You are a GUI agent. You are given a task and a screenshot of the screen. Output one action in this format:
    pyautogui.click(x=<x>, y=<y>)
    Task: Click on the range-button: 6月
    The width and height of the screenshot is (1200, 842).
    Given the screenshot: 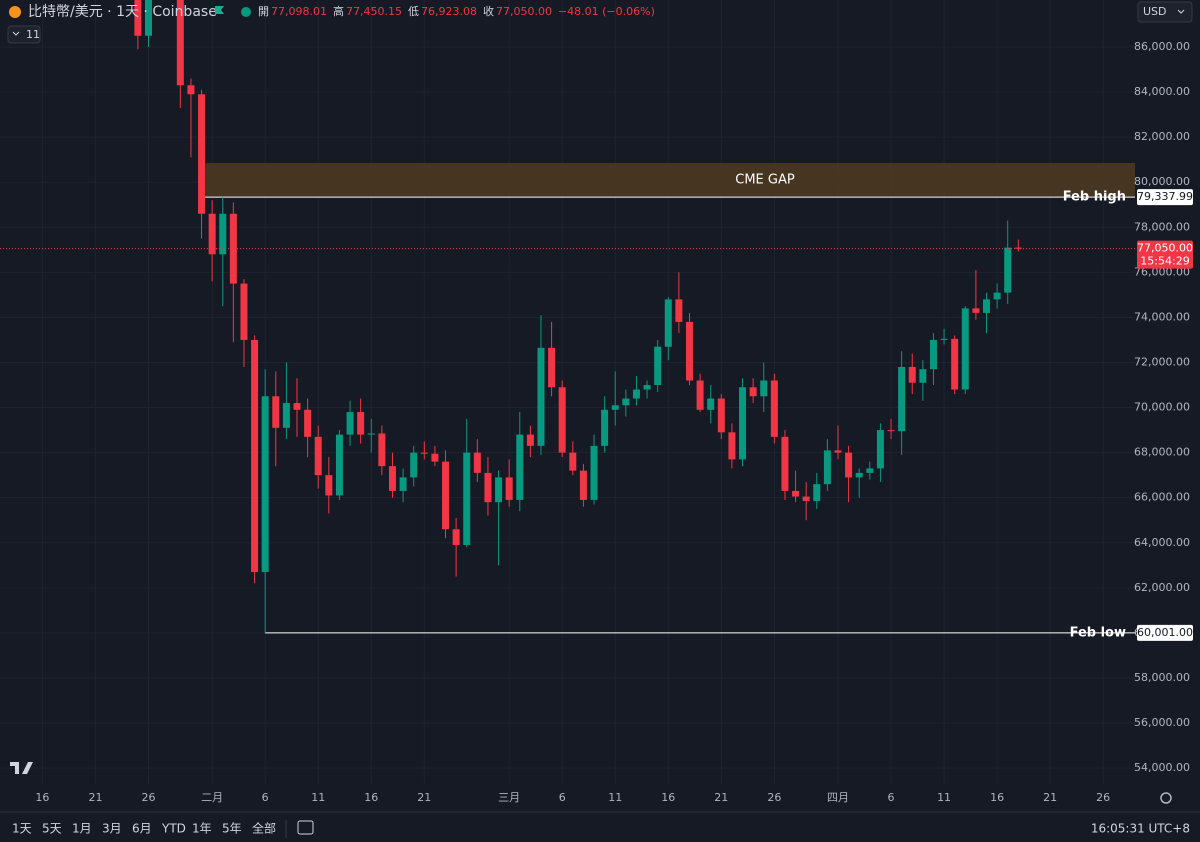 What is the action you would take?
    pyautogui.click(x=142, y=829)
    